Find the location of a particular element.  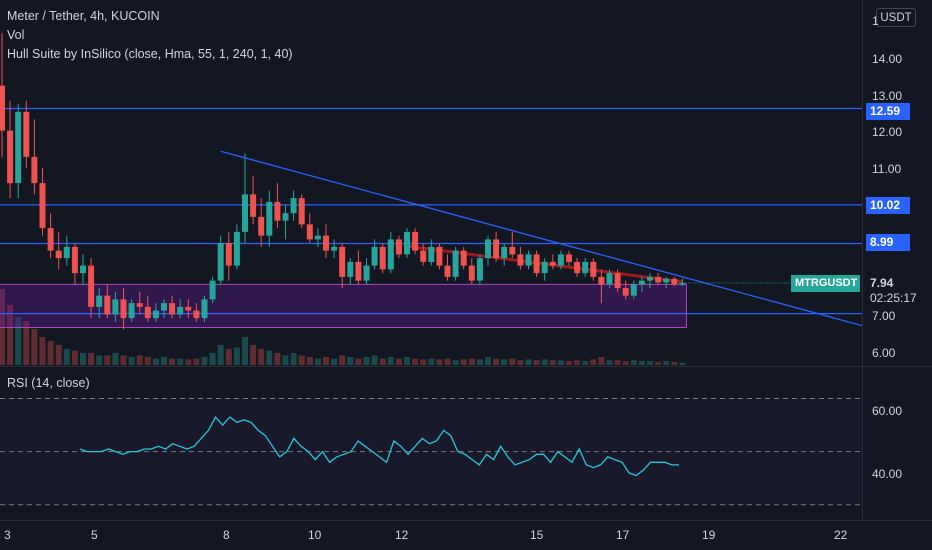

x-tick: 8 is located at coordinates (226, 535).